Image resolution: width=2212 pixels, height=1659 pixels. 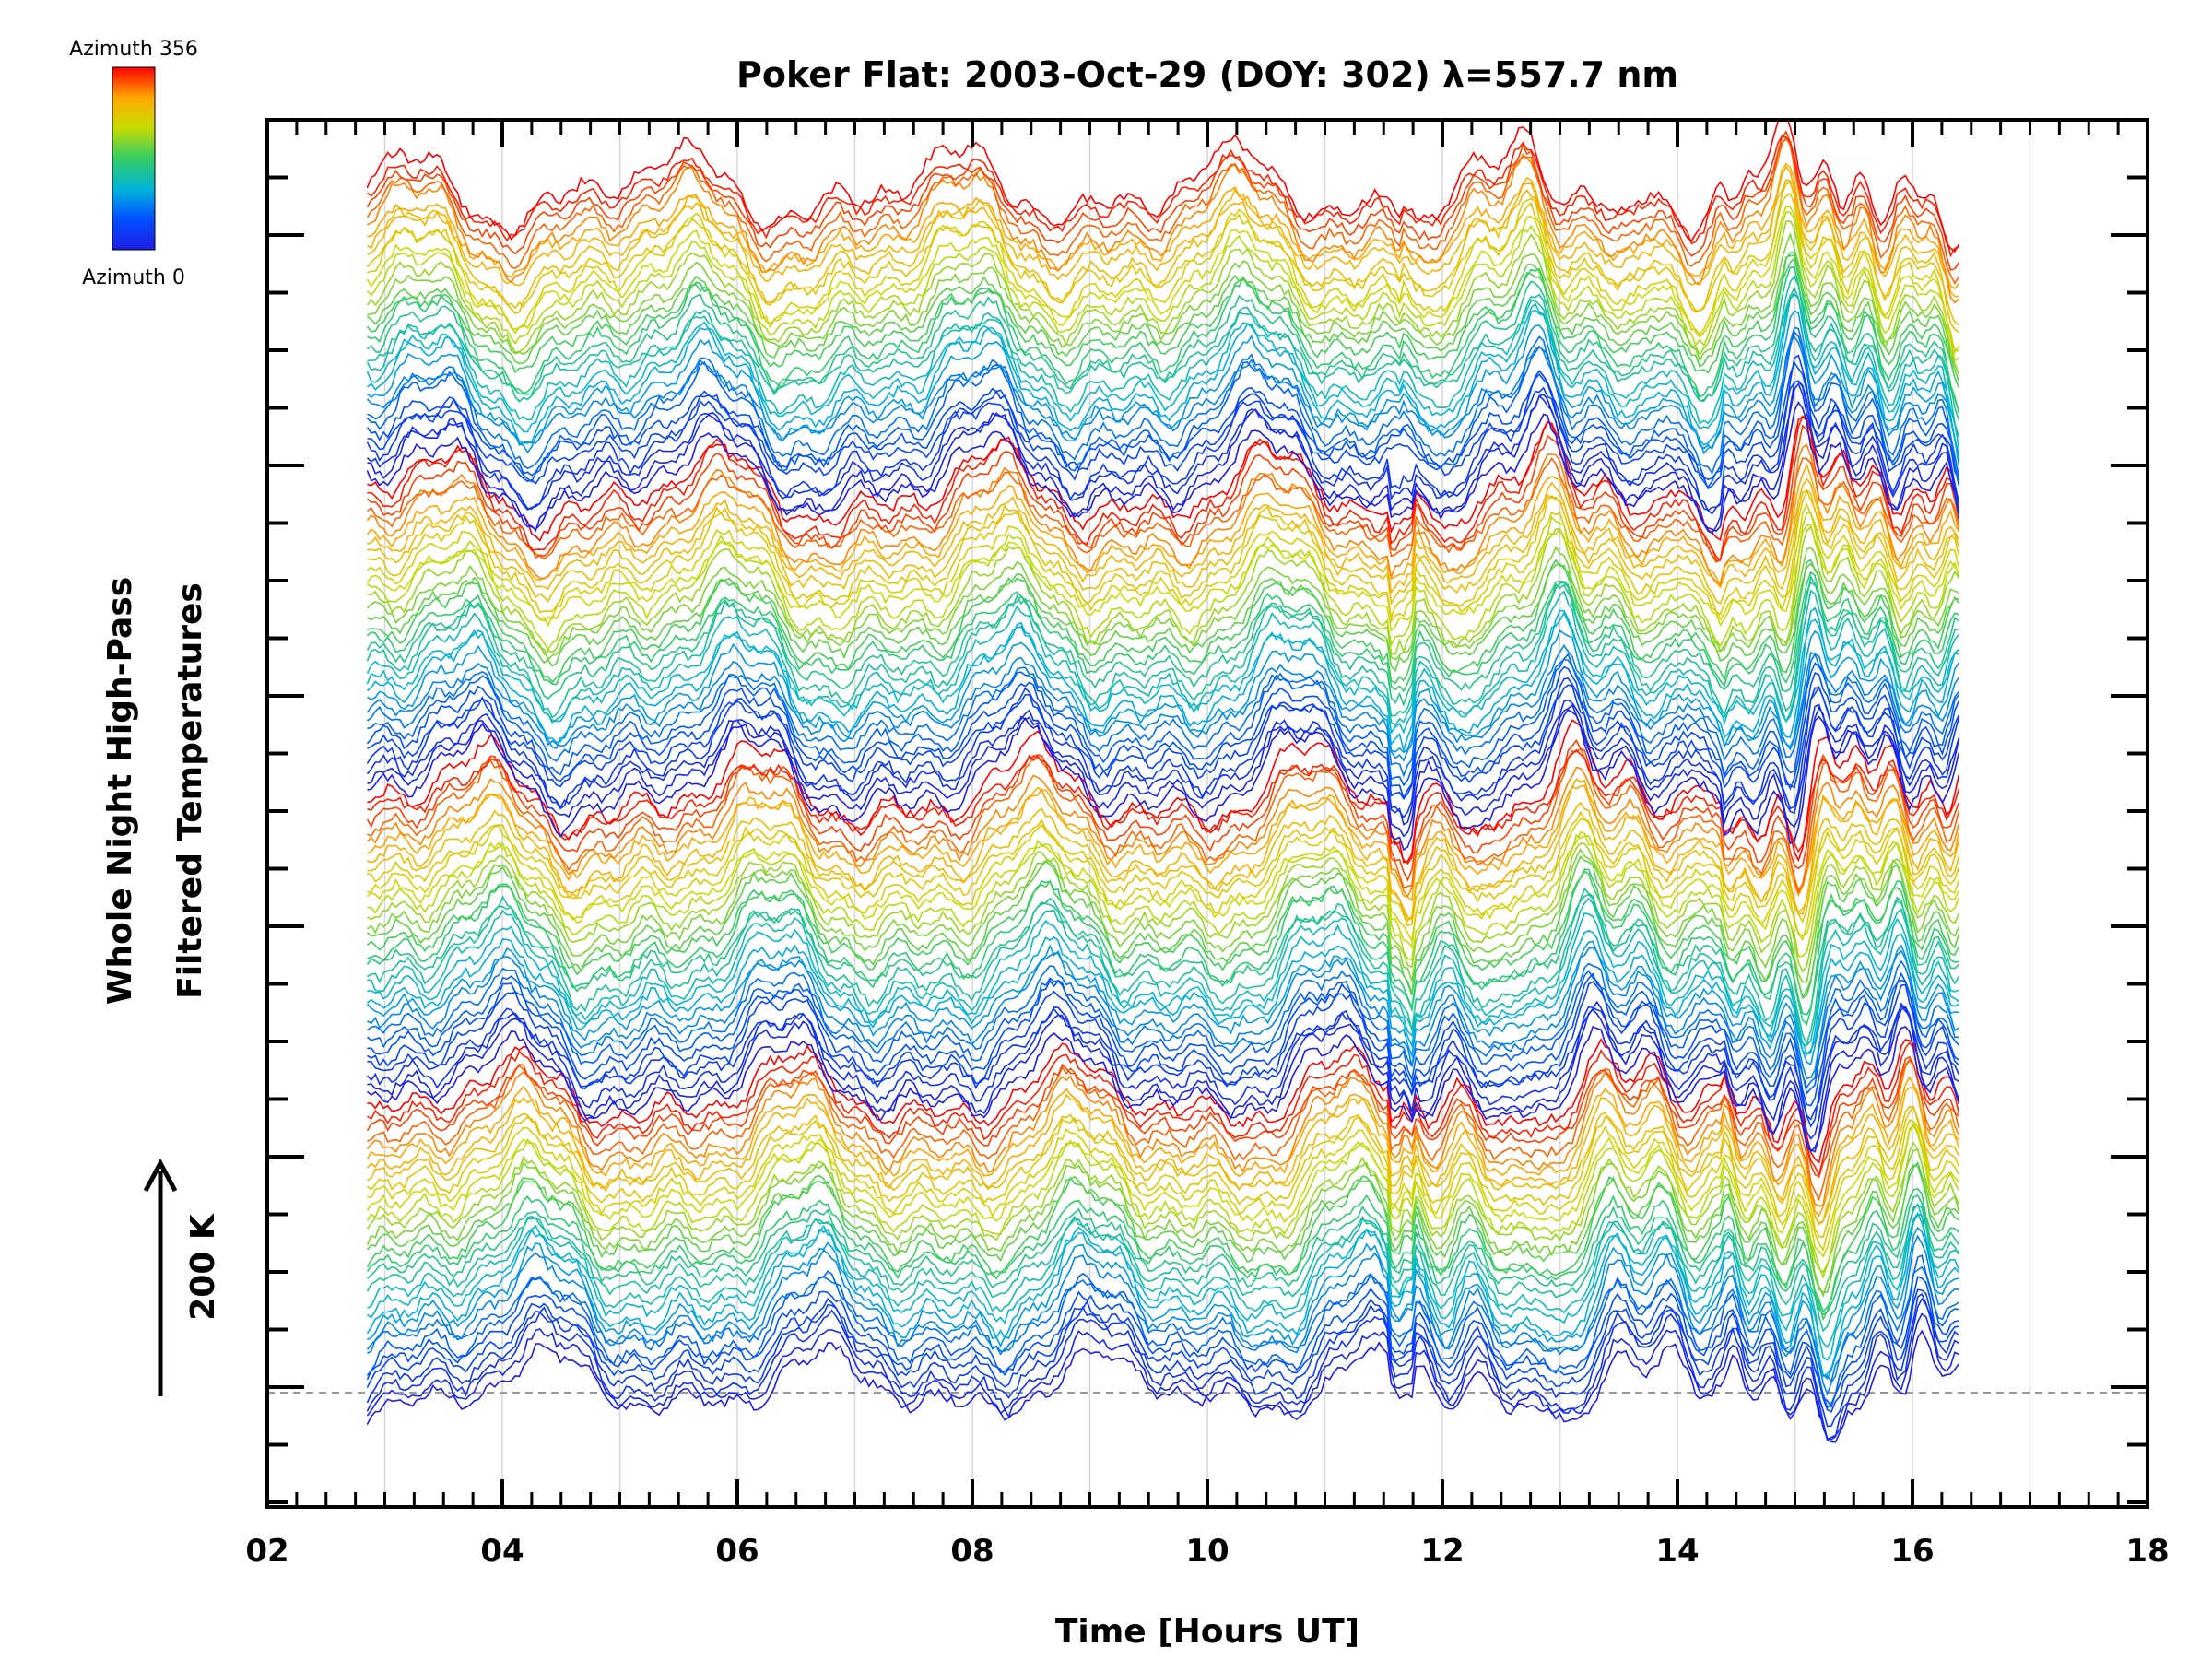 I want to click on x-axis-title: Time [Hours UT], so click(x=1207, y=1632).